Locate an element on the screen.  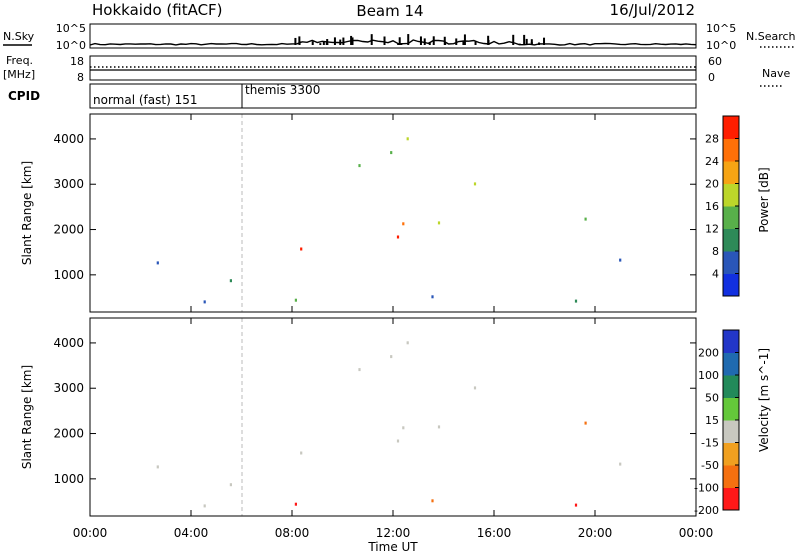
velocity-ylabel: Slant Range [km] is located at coordinates (27, 417).